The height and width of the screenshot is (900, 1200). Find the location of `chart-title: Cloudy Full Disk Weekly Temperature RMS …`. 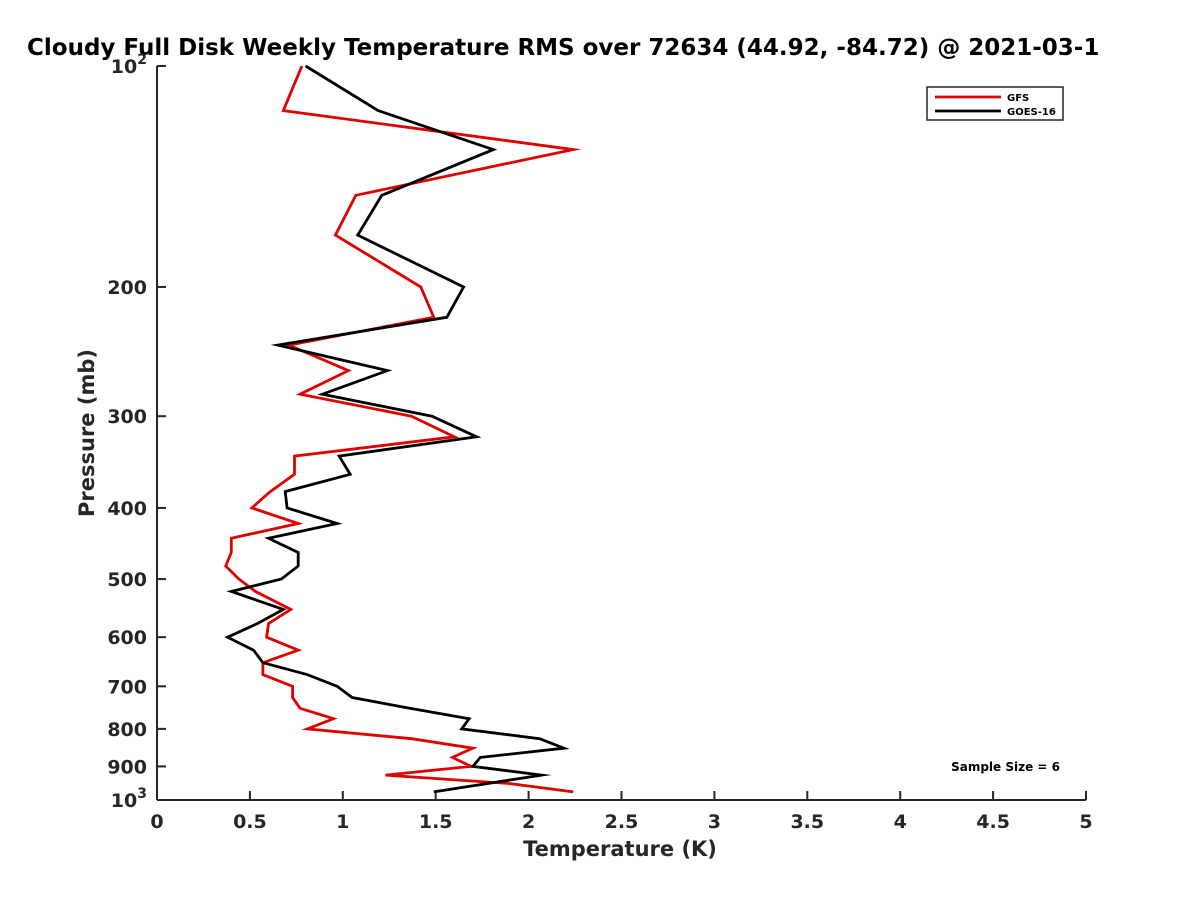

chart-title: Cloudy Full Disk Weekly Temperature RMS … is located at coordinates (563, 48).